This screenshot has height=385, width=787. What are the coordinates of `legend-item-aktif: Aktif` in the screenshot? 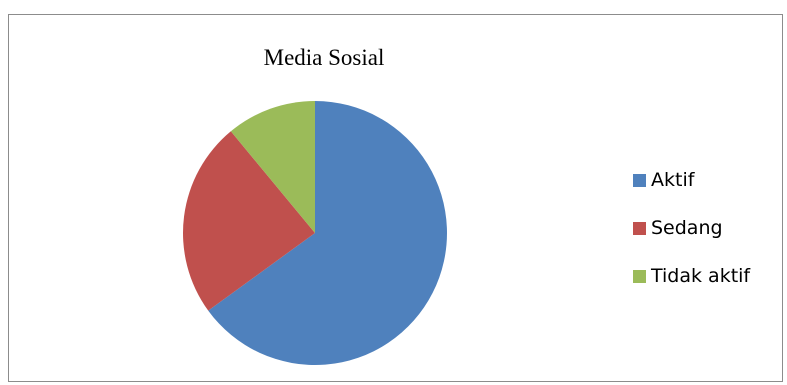 It's located at (691, 180).